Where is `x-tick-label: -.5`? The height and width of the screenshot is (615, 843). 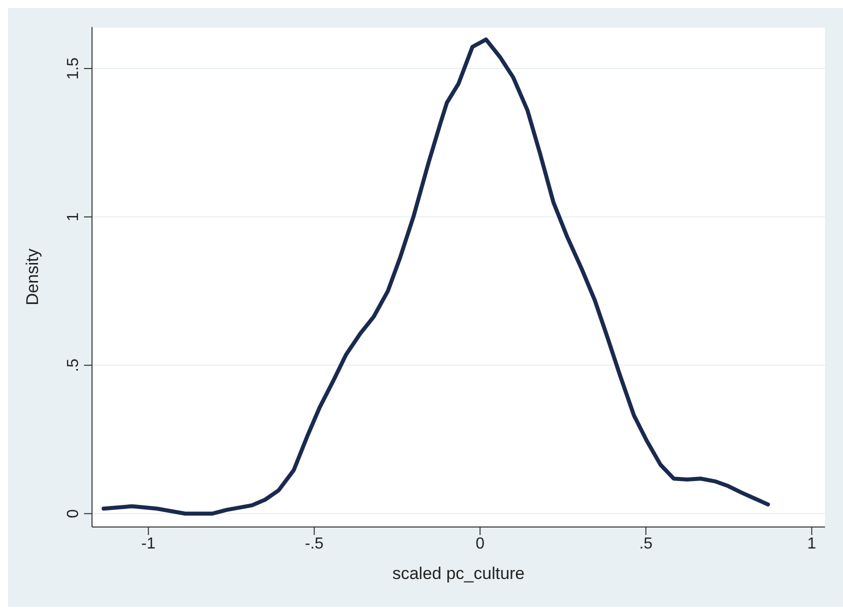 x-tick-label: -.5 is located at coordinates (314, 543).